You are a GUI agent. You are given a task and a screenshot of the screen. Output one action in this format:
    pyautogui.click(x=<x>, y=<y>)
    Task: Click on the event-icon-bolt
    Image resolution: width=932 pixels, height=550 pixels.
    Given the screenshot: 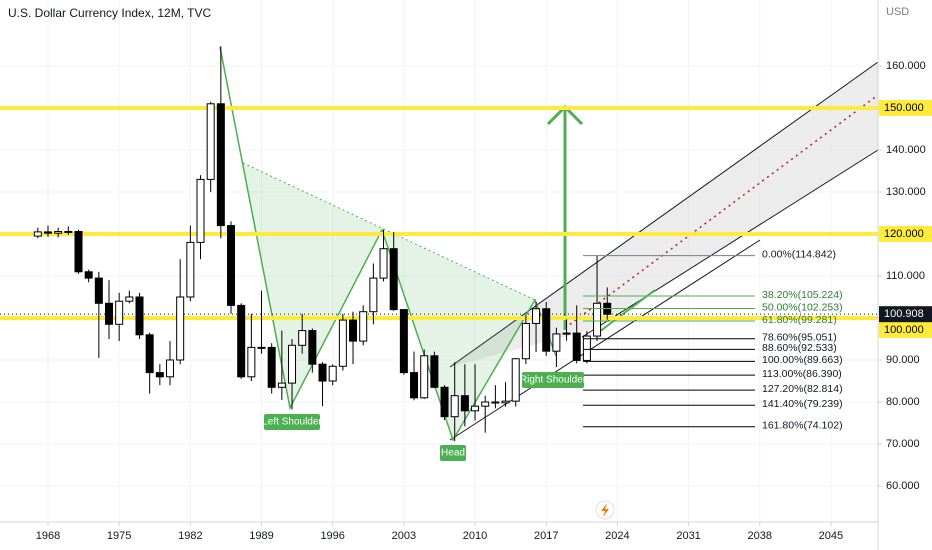 What is the action you would take?
    pyautogui.click(x=605, y=510)
    